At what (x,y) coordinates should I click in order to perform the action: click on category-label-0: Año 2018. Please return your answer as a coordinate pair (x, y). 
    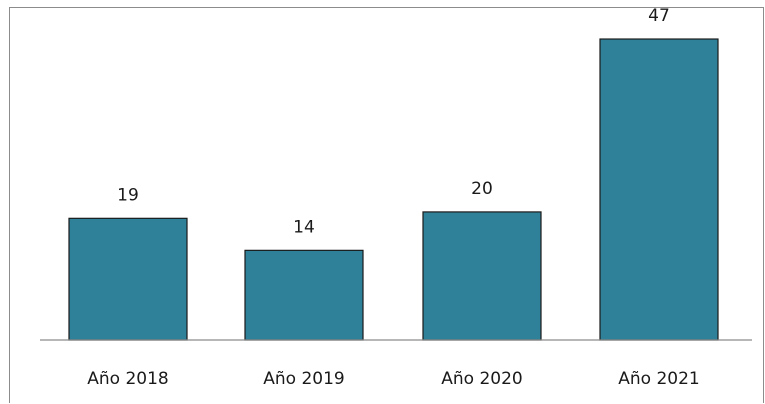
    Looking at the image, I should click on (127, 379).